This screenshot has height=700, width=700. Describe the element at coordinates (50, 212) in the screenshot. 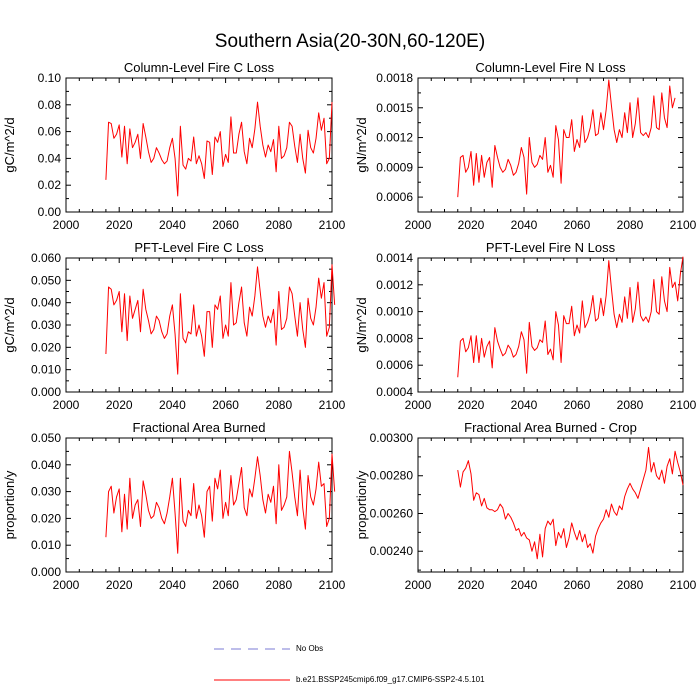

I see `y-tick-label: 0.00` at that location.